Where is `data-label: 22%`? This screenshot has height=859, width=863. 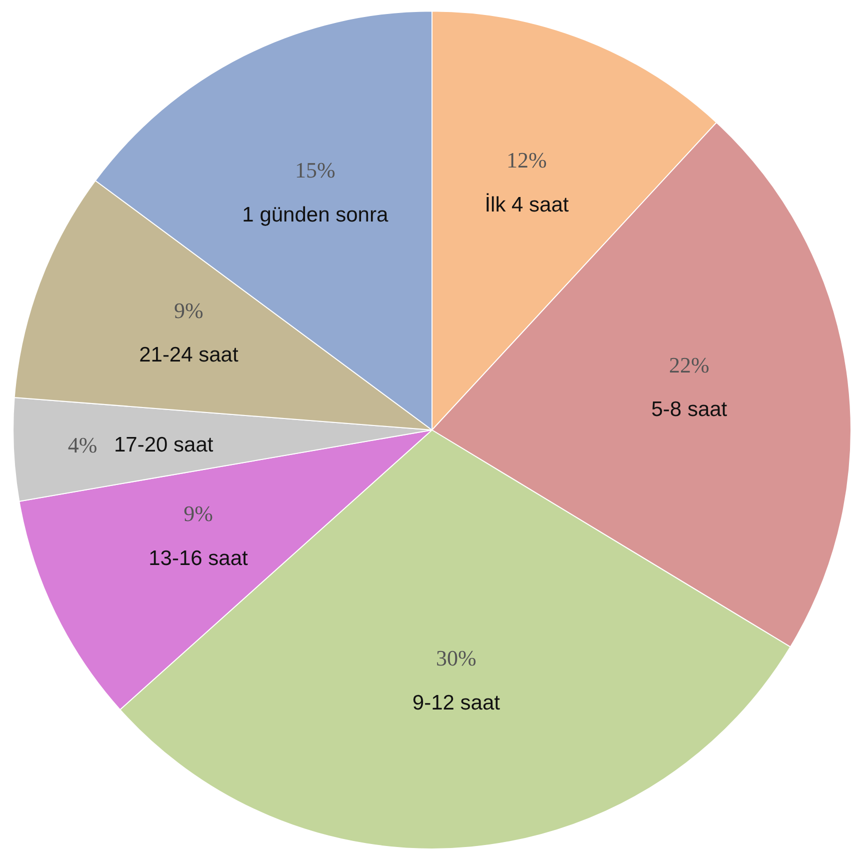
data-label: 22% is located at coordinates (689, 365).